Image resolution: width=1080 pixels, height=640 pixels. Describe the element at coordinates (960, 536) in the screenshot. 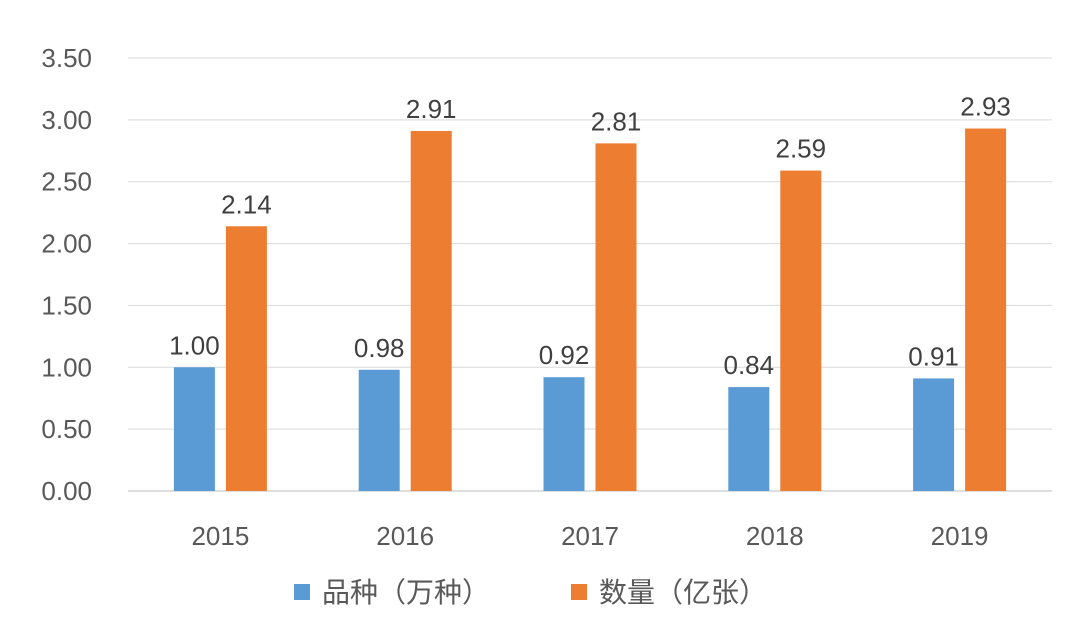

I see `x-tick-label: 2019` at that location.